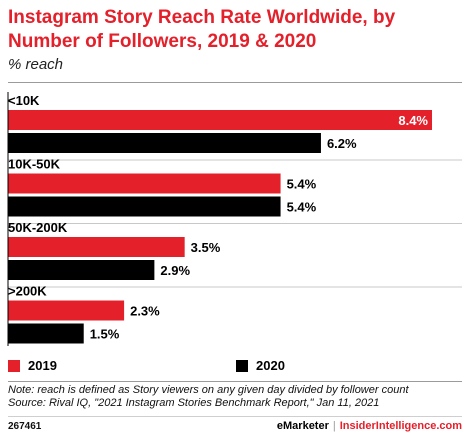 This screenshot has width=470, height=440. I want to click on bottom-divider, so click(235, 381).